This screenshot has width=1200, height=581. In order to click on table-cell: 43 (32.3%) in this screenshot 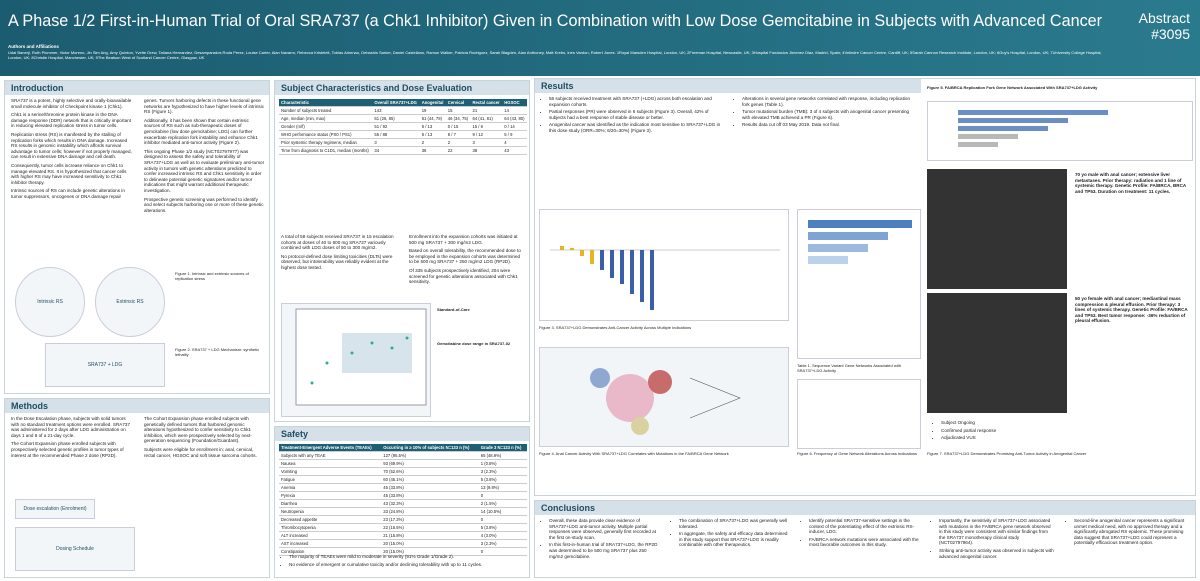, I will do `click(430, 503)`.